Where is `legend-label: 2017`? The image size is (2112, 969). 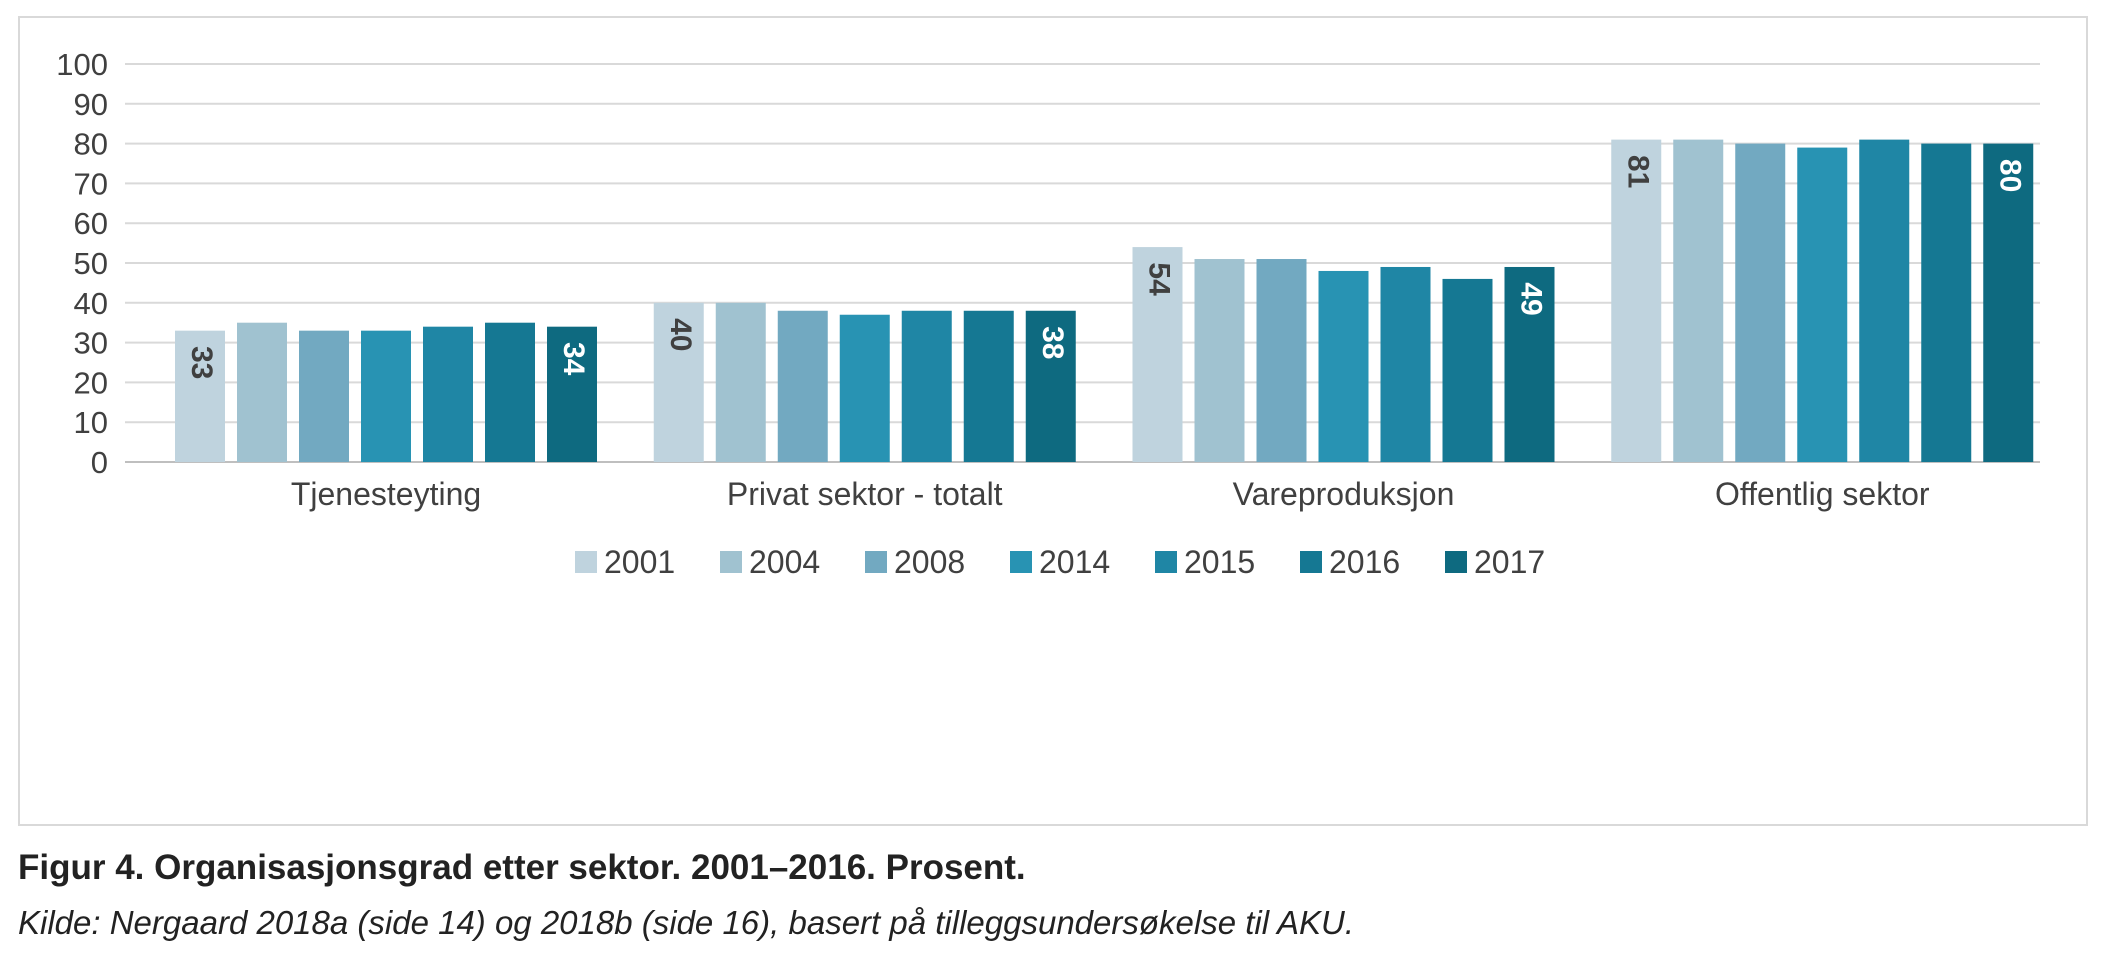
legend-label: 2017 is located at coordinates (1509, 562).